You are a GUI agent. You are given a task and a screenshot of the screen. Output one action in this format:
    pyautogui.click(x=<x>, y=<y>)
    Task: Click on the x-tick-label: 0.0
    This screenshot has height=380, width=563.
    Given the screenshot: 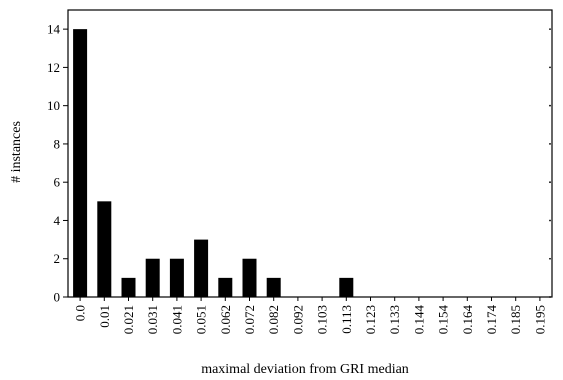 What is the action you would take?
    pyautogui.click(x=80, y=313)
    